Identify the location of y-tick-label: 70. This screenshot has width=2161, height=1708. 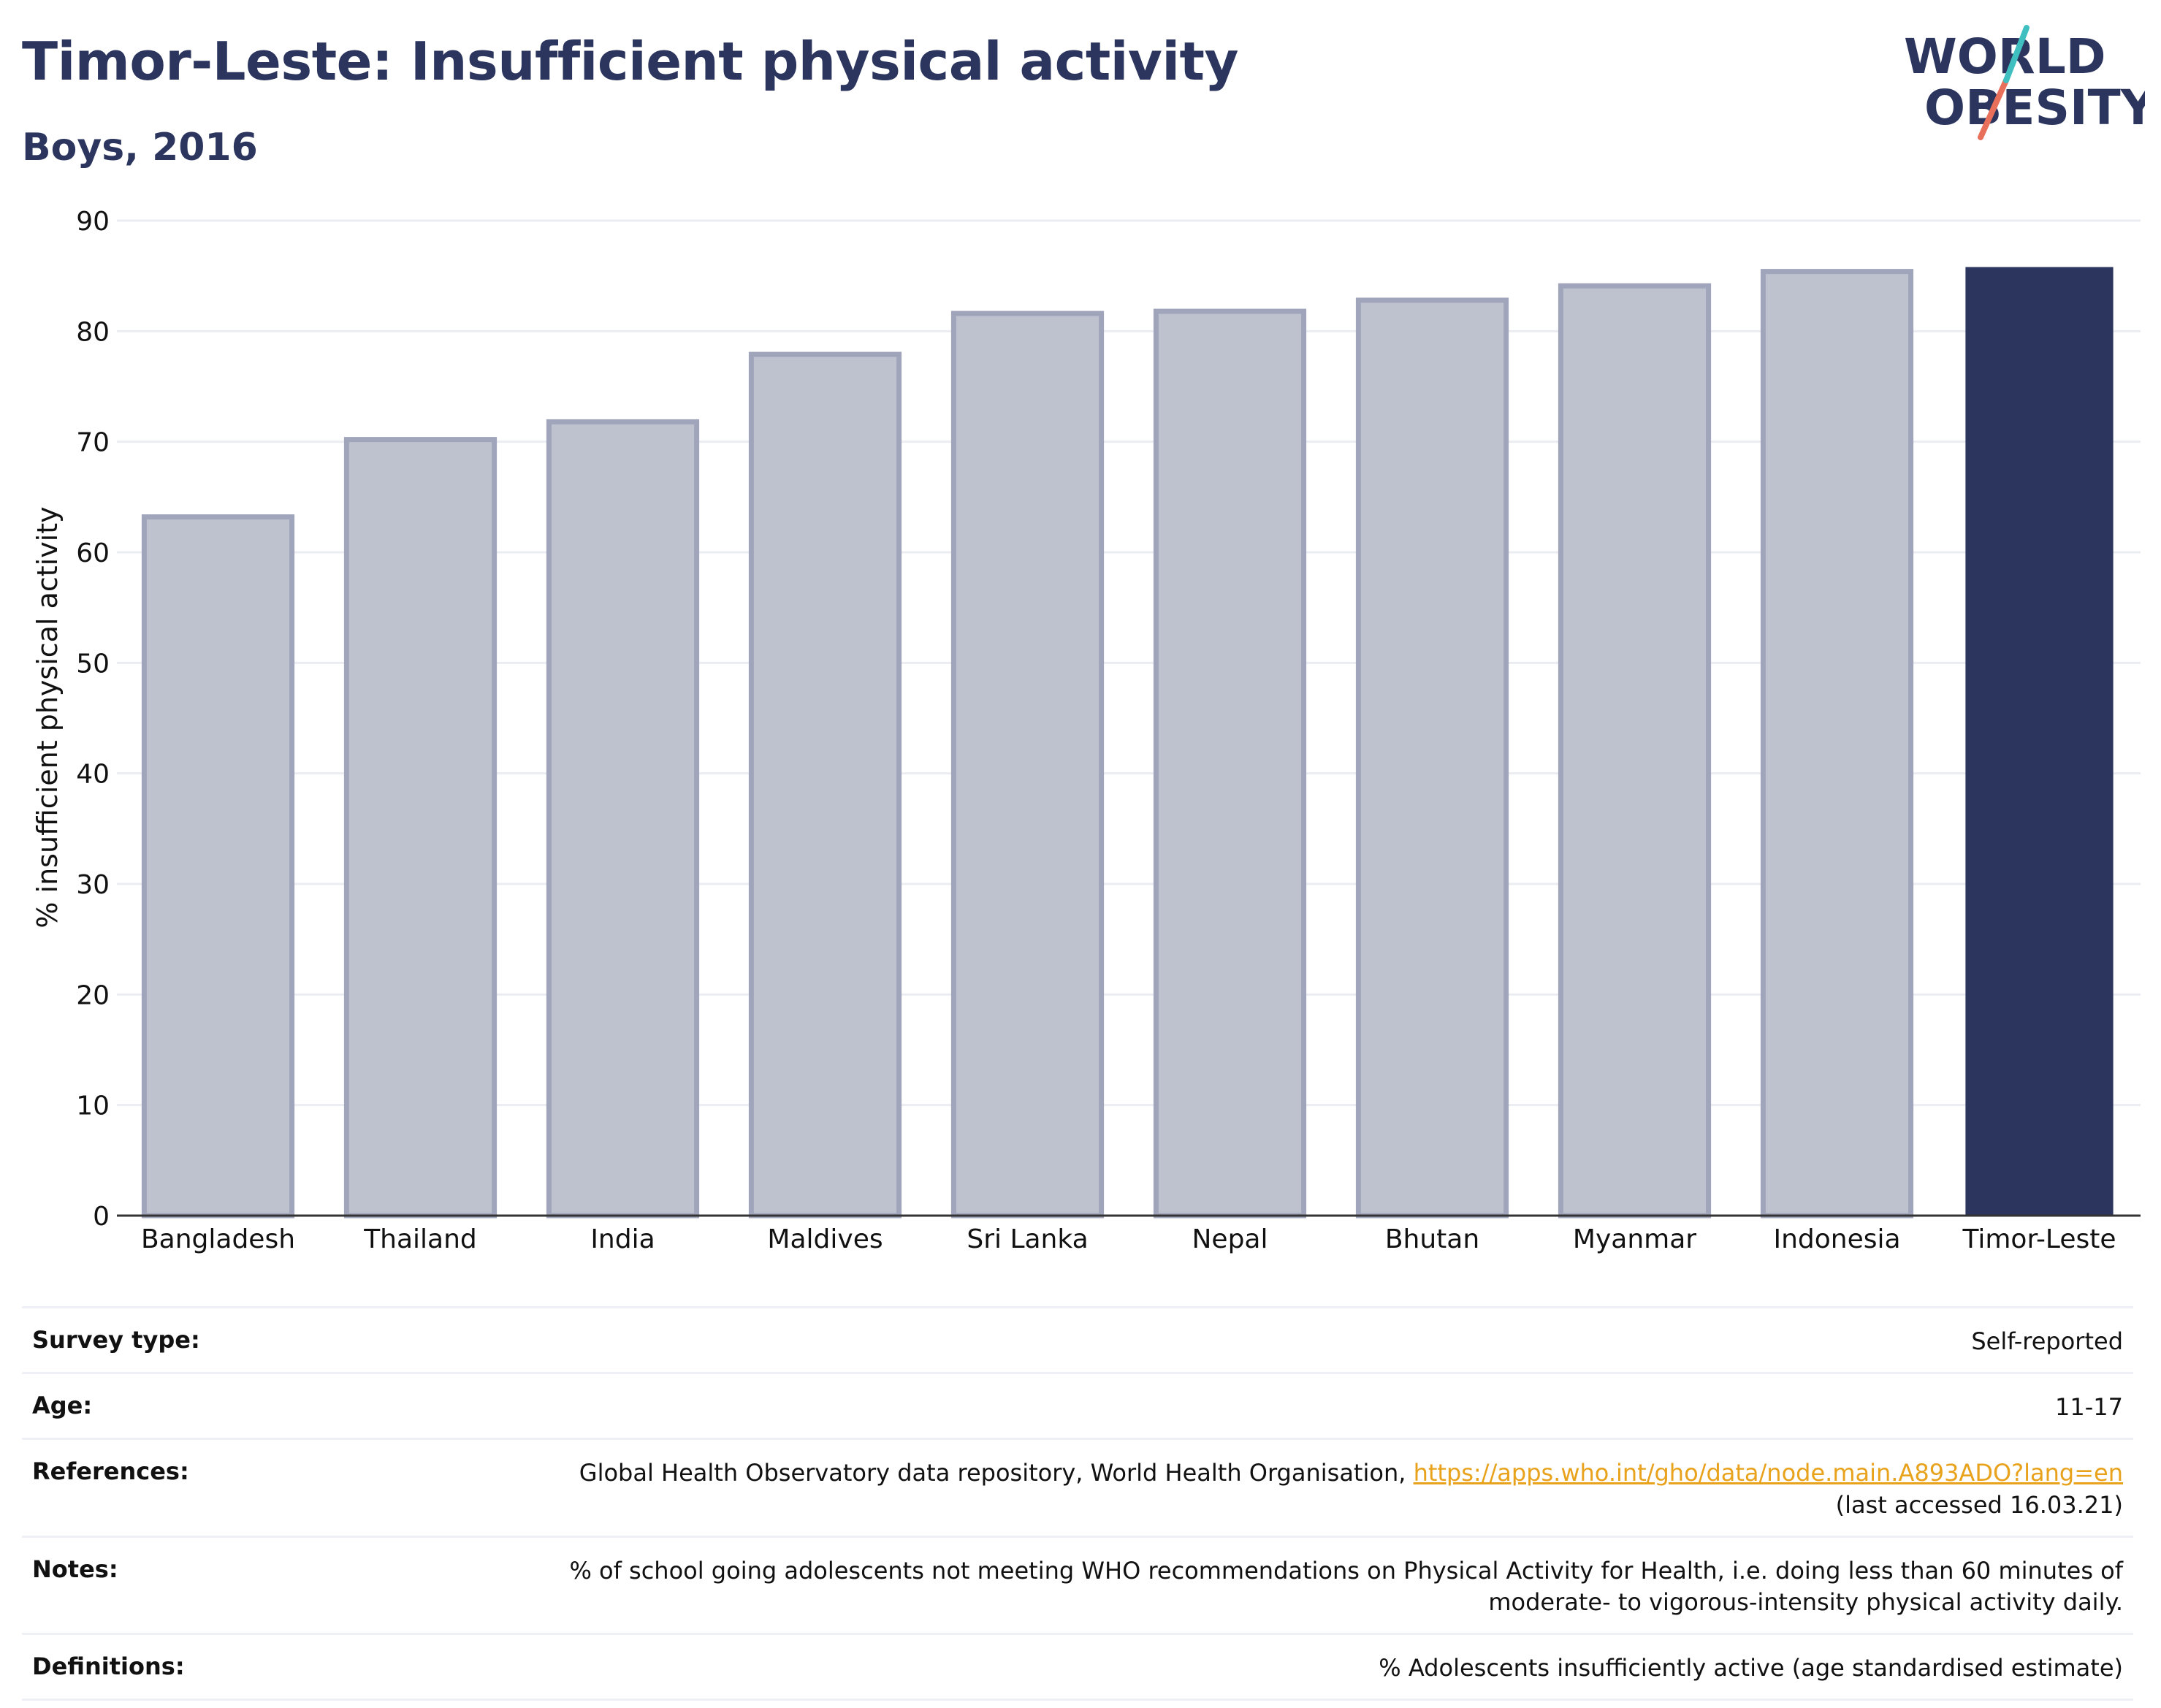
(93, 443).